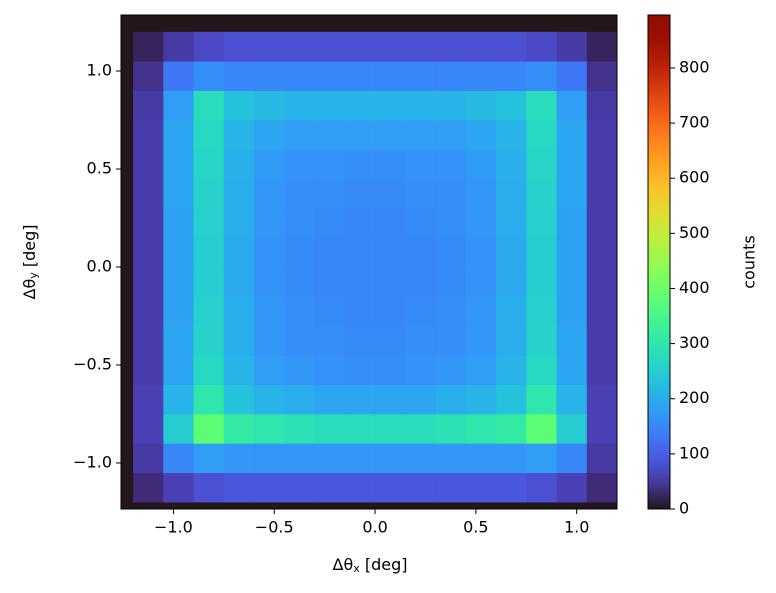 The height and width of the screenshot is (593, 776). I want to click on x-label-symbol: Δθ, so click(343, 564).